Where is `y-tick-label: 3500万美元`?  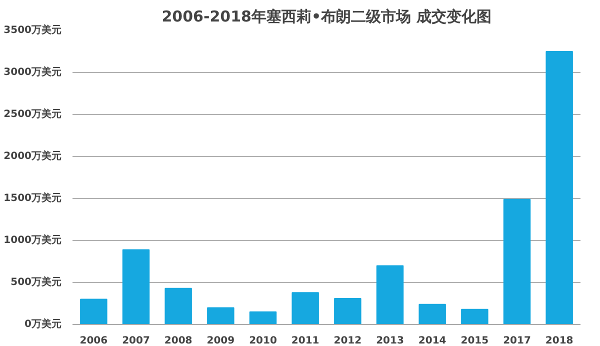
y-tick-label: 3500万美元 is located at coordinates (33, 30).